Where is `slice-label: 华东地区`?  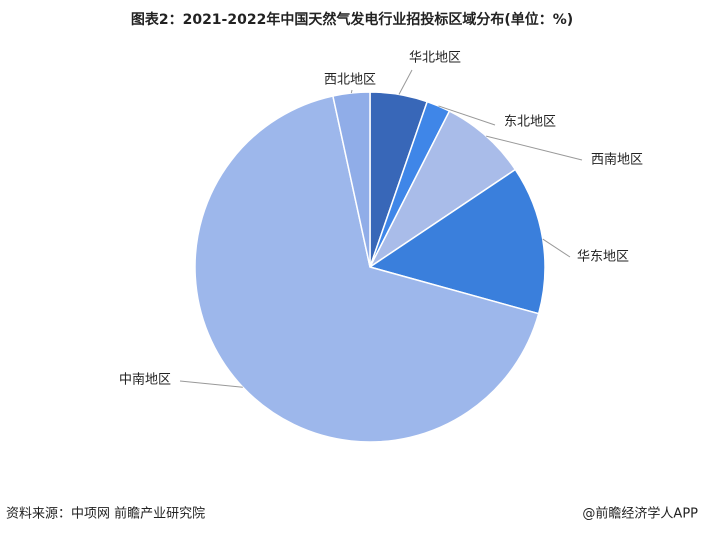
slice-label: 华东地区 is located at coordinates (603, 257).